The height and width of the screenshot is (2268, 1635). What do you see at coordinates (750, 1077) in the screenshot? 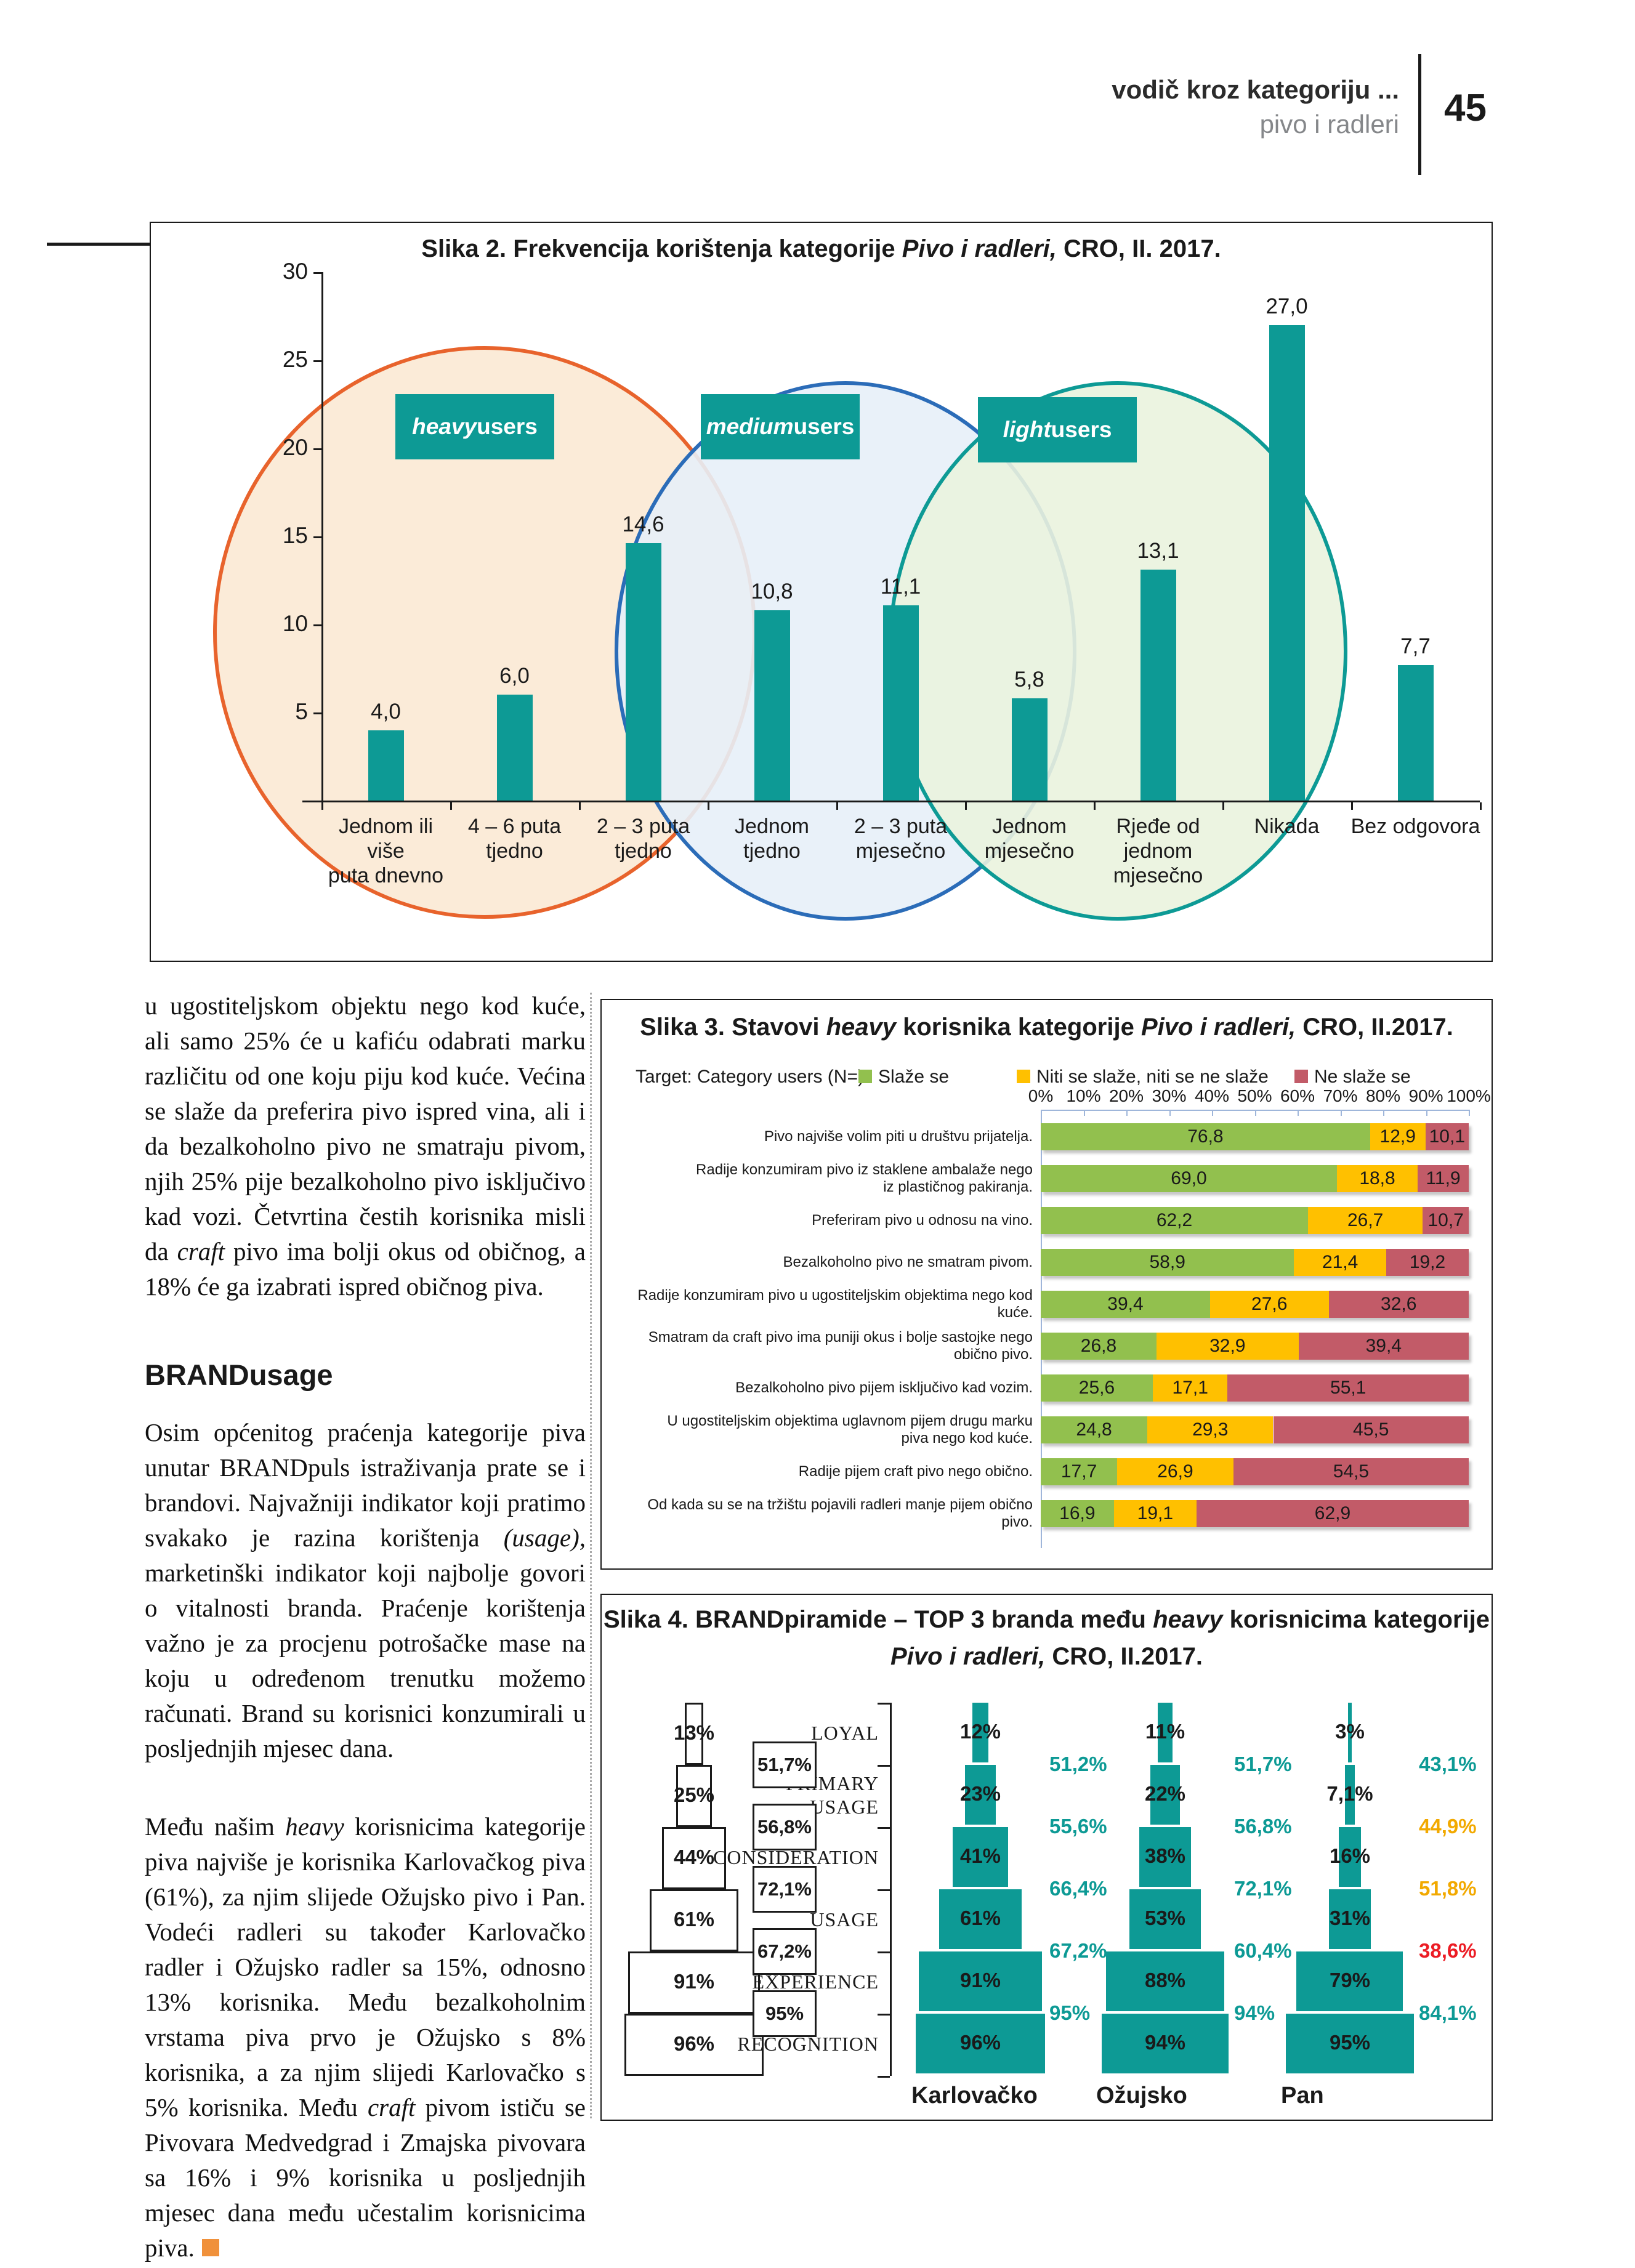
I see `fig3-target-label: Target: Category users (N=)` at bounding box center [750, 1077].